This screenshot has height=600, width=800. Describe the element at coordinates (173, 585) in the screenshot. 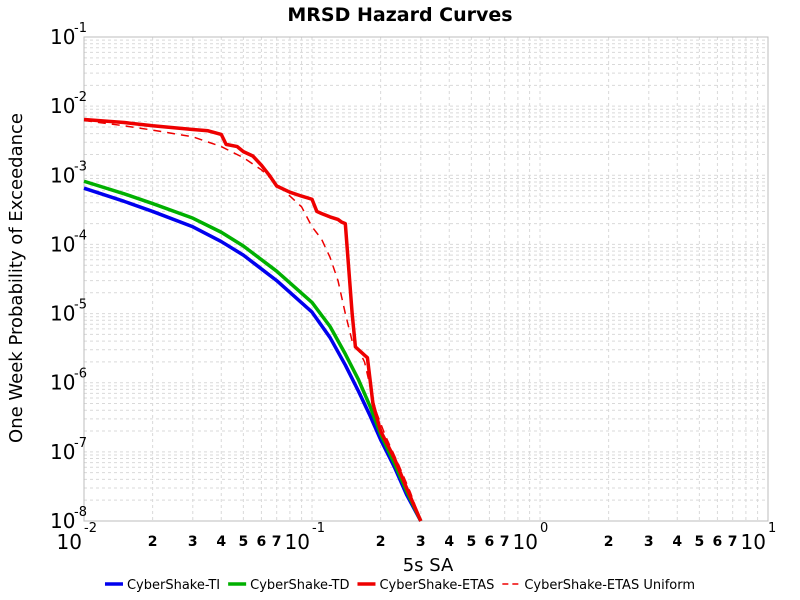

I see `legend-label: CyberShake-TI` at that location.